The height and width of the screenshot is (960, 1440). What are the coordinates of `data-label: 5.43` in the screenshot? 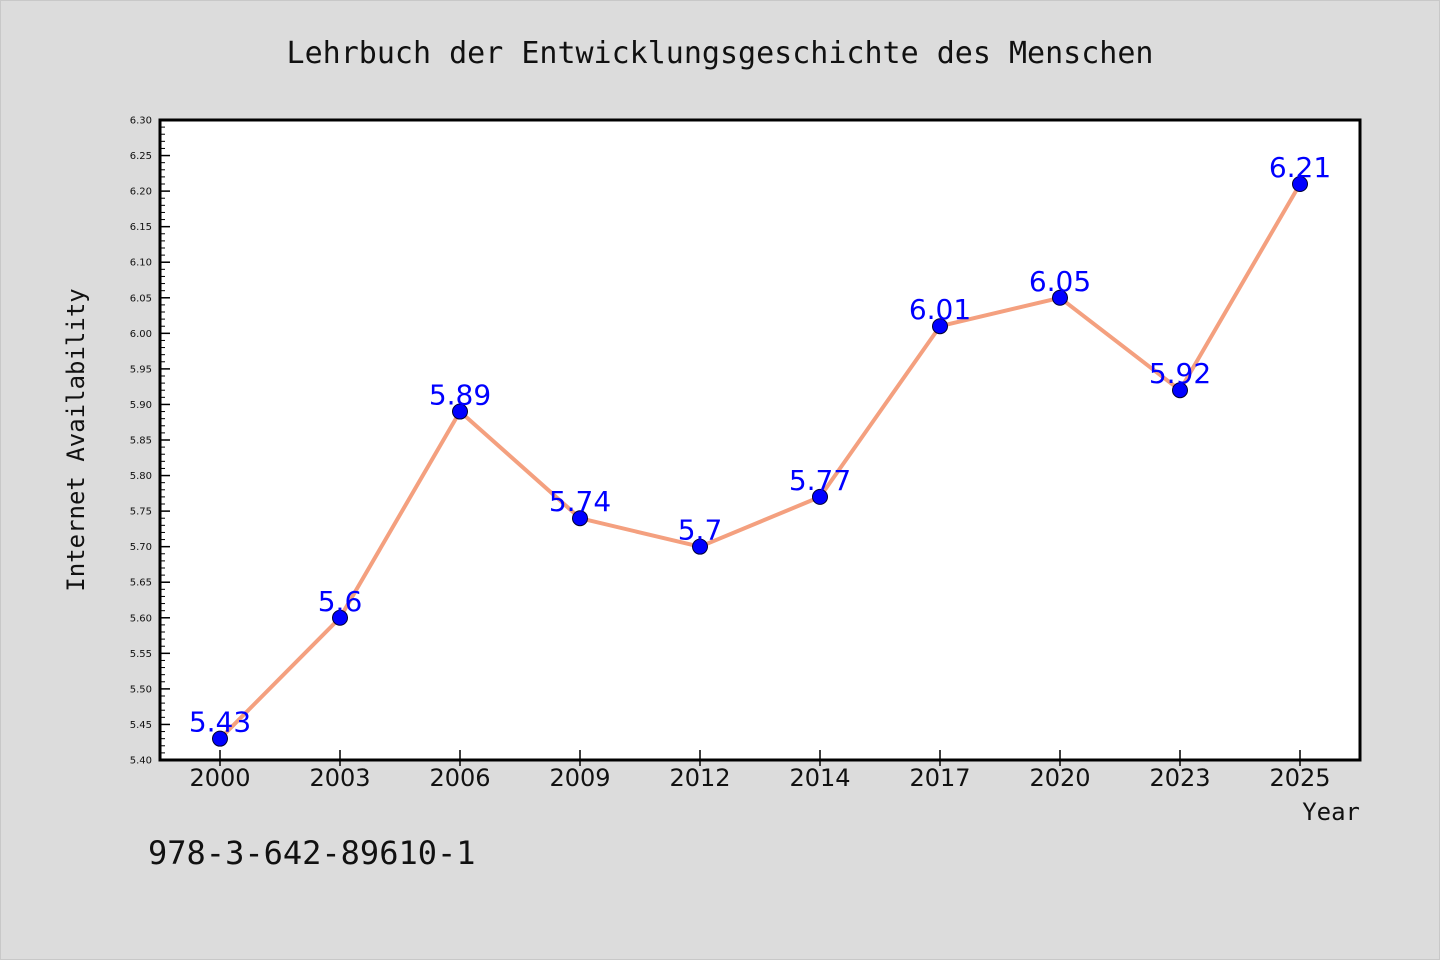 It's located at (220, 722).